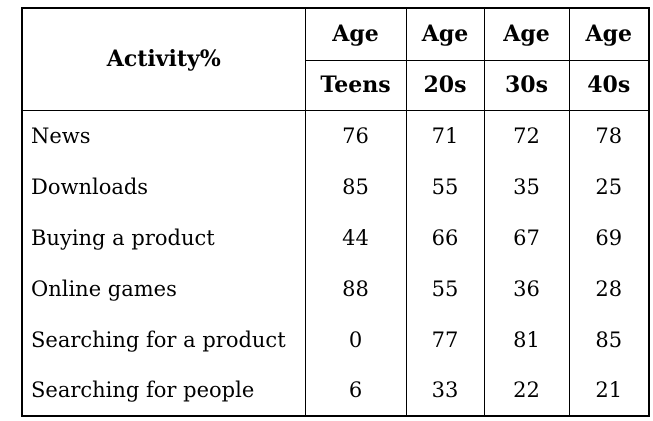 Image resolution: width=653 pixels, height=421 pixels. I want to click on col-header-age-teens: Age, so click(355, 34).